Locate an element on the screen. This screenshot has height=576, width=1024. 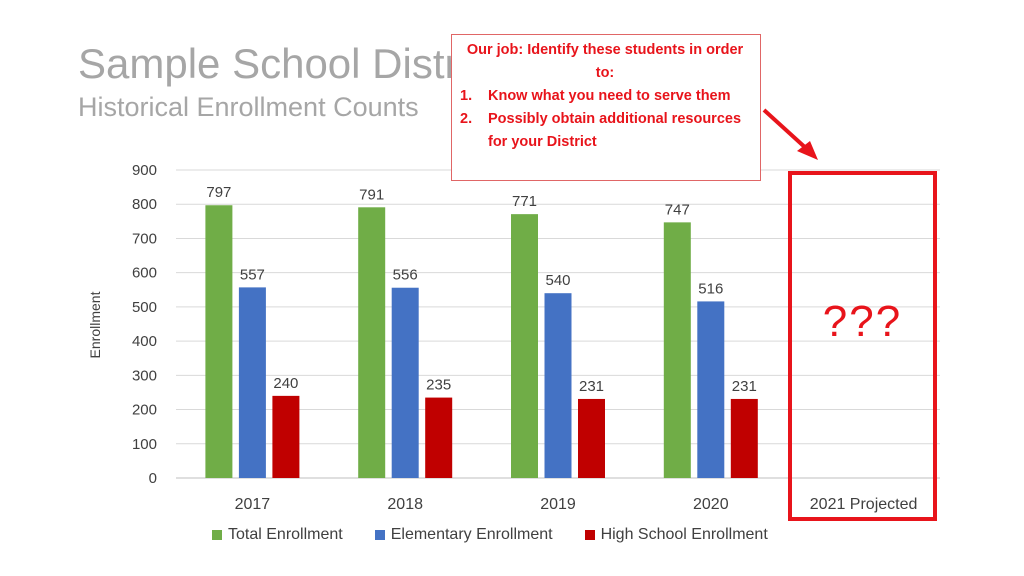
legend-item-total: Total Enrollment is located at coordinates (277, 535).